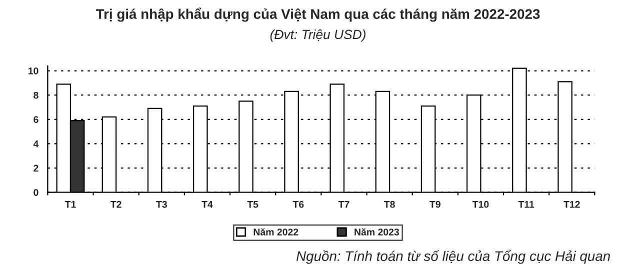 The width and height of the screenshot is (636, 269). Describe the element at coordinates (207, 204) in the screenshot. I see `x-tick-label: T4` at that location.